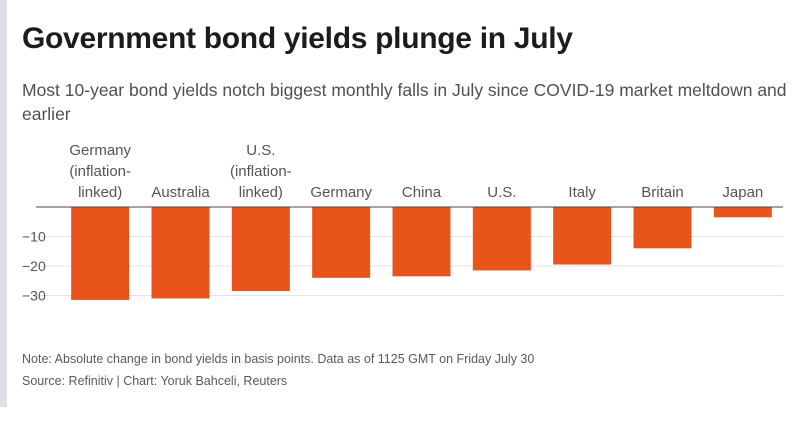  I want to click on x-category-label: Italy, so click(582, 192).